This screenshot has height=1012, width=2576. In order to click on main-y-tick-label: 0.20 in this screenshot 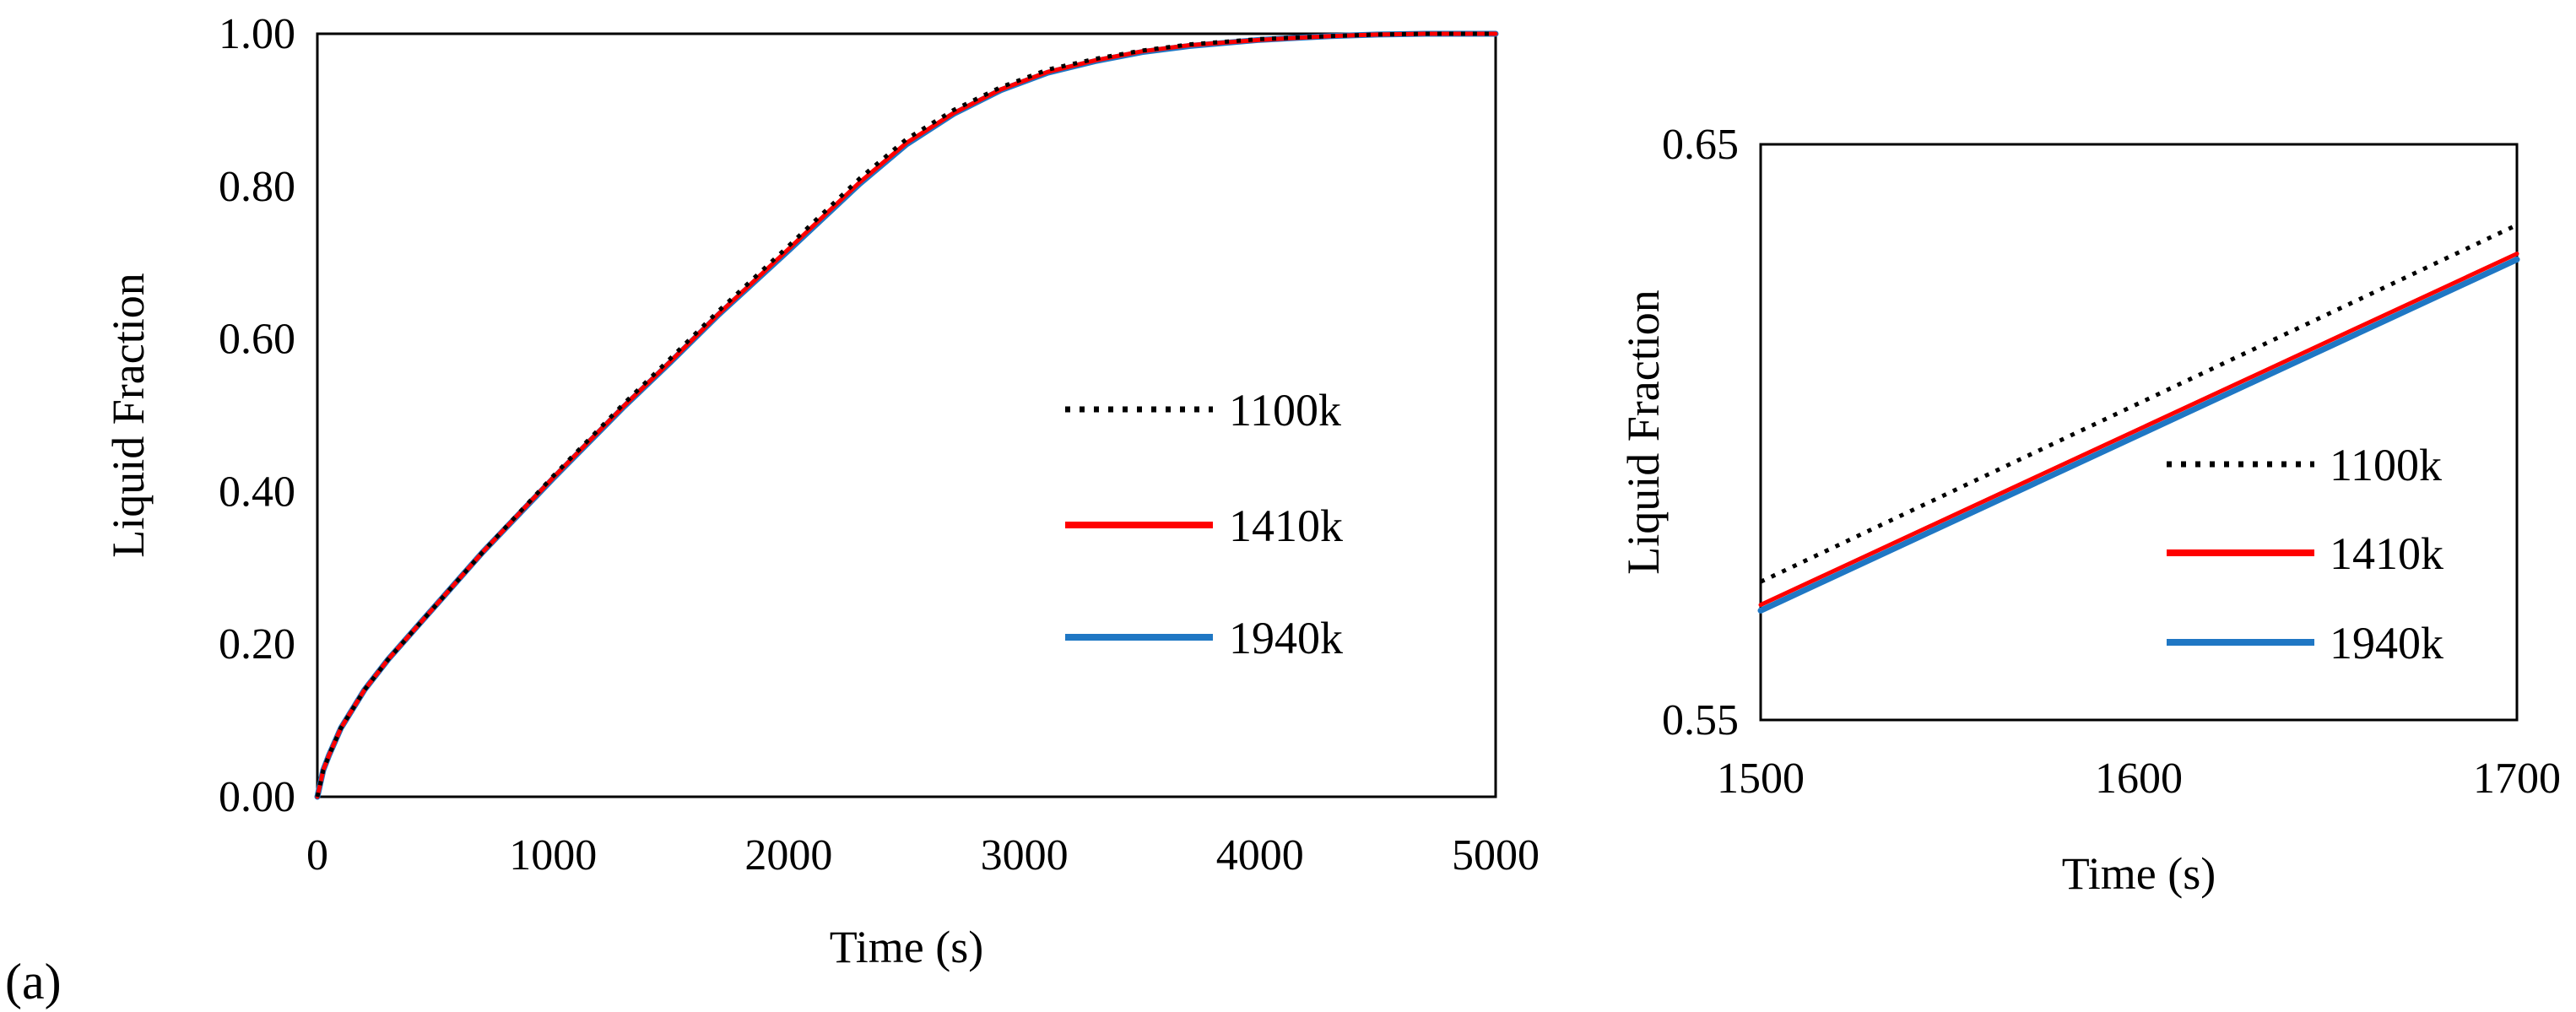, I will do `click(257, 644)`.